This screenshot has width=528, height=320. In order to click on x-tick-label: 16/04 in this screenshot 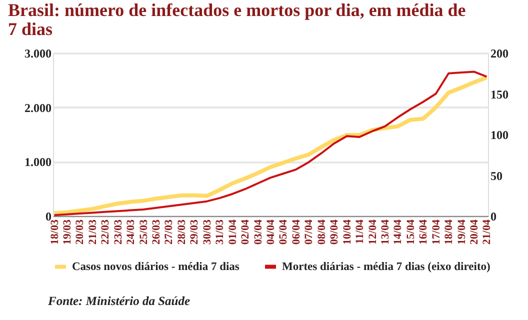, I will do `click(424, 232)`.